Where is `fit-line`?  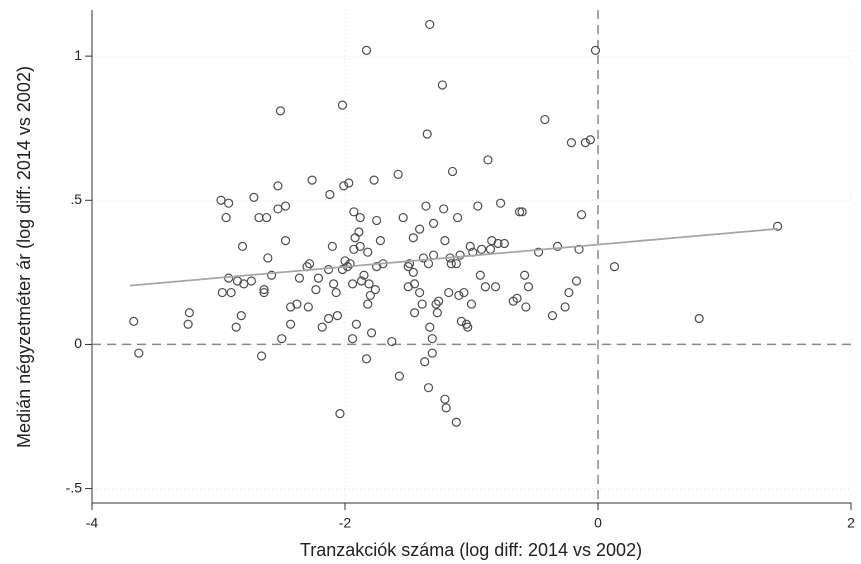 fit-line is located at coordinates (453, 257).